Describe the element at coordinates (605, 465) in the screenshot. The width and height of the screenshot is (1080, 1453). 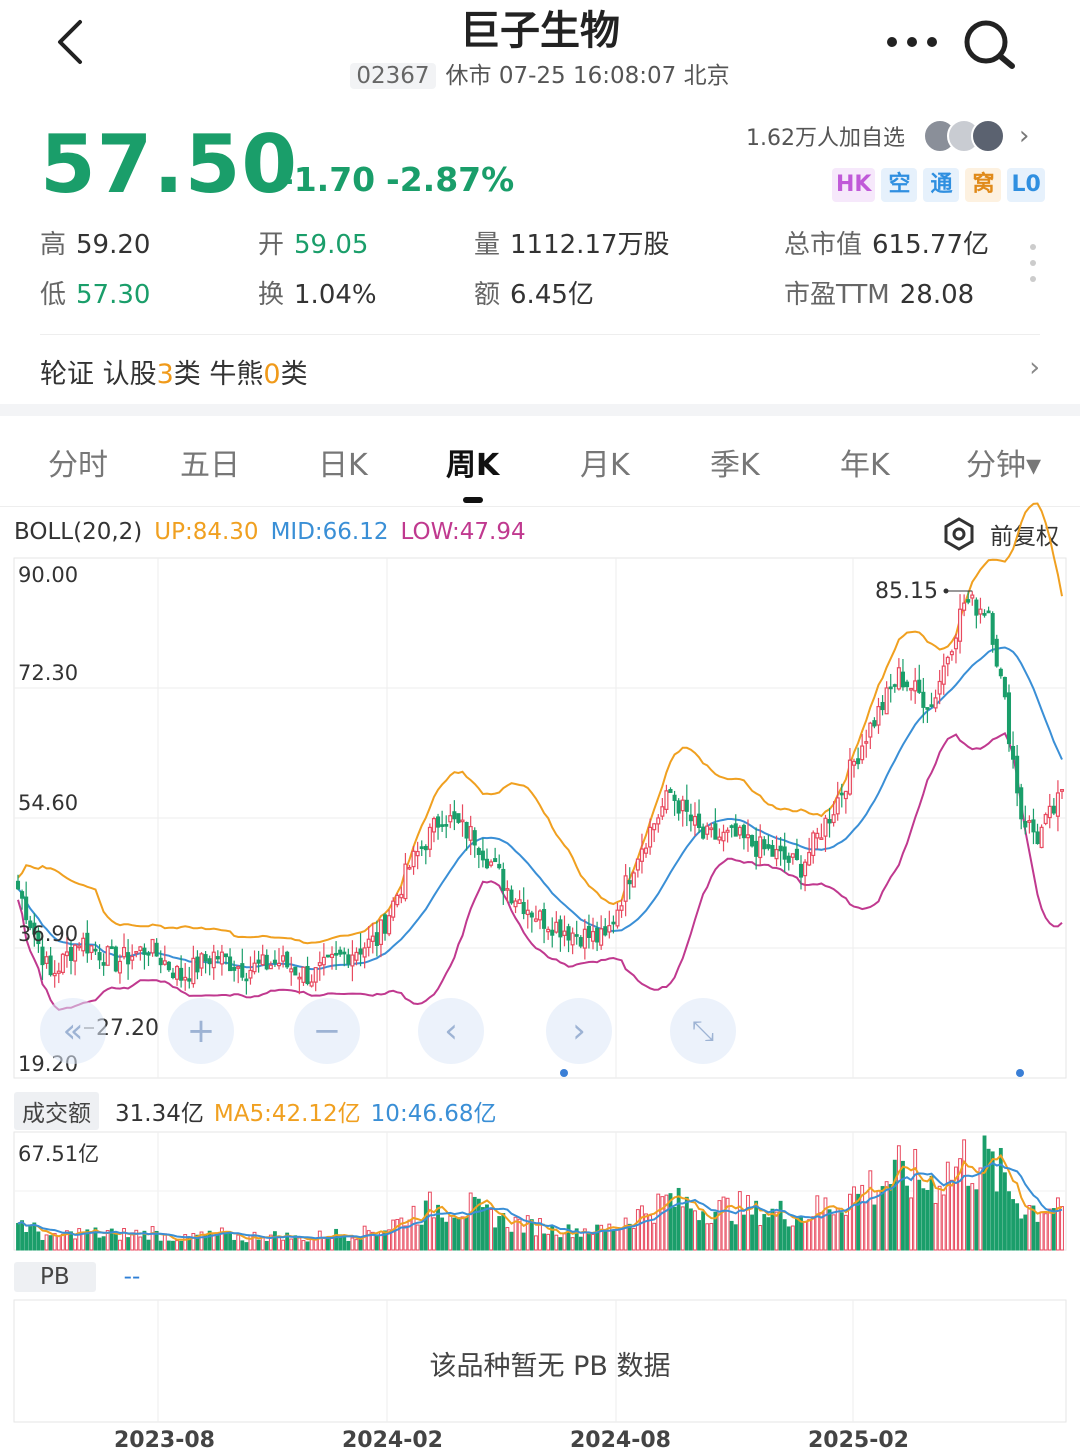
I see `tab-4: 月K` at that location.